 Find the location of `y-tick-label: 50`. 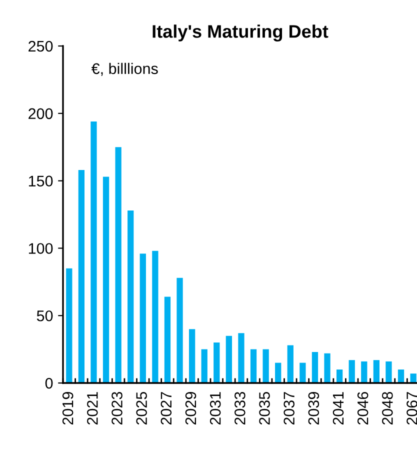

y-tick-label: 50 is located at coordinates (44, 316).